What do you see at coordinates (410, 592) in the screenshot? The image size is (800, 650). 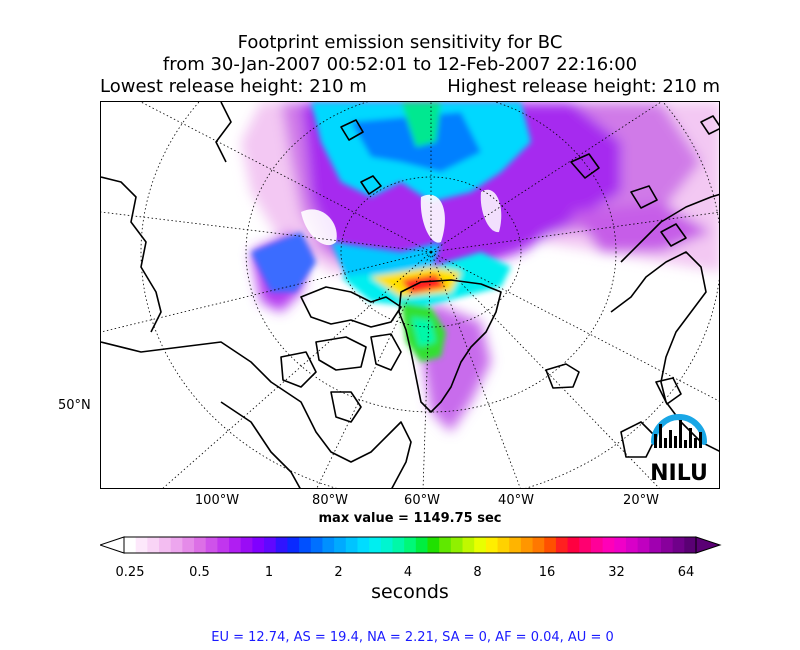 I see `colorbar-label: seconds` at bounding box center [410, 592].